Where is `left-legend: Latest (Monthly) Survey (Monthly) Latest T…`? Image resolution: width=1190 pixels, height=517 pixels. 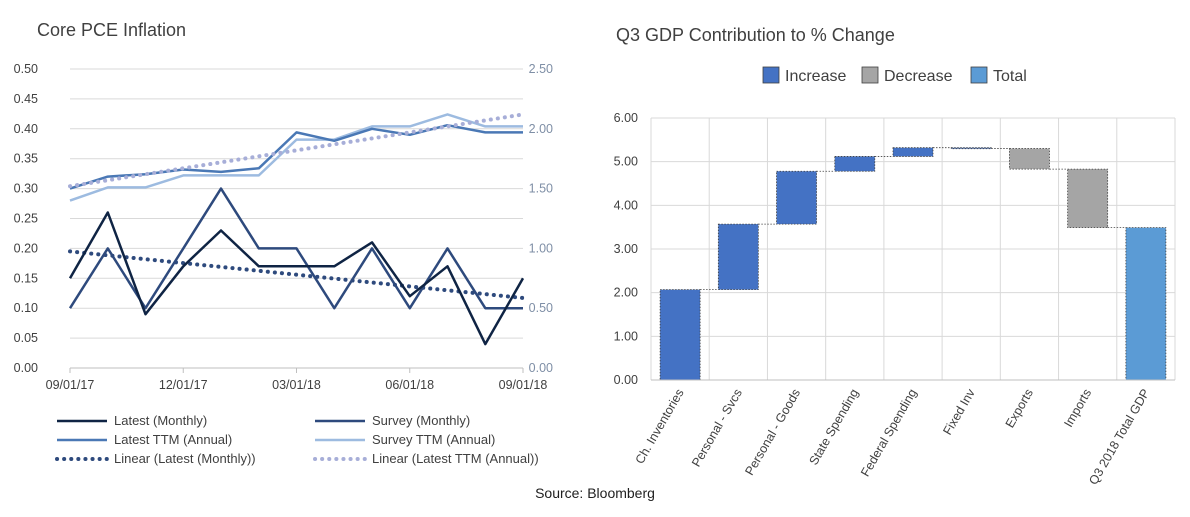
left-legend: Latest (Monthly) Survey (Monthly) Latest T… is located at coordinates (297, 439).